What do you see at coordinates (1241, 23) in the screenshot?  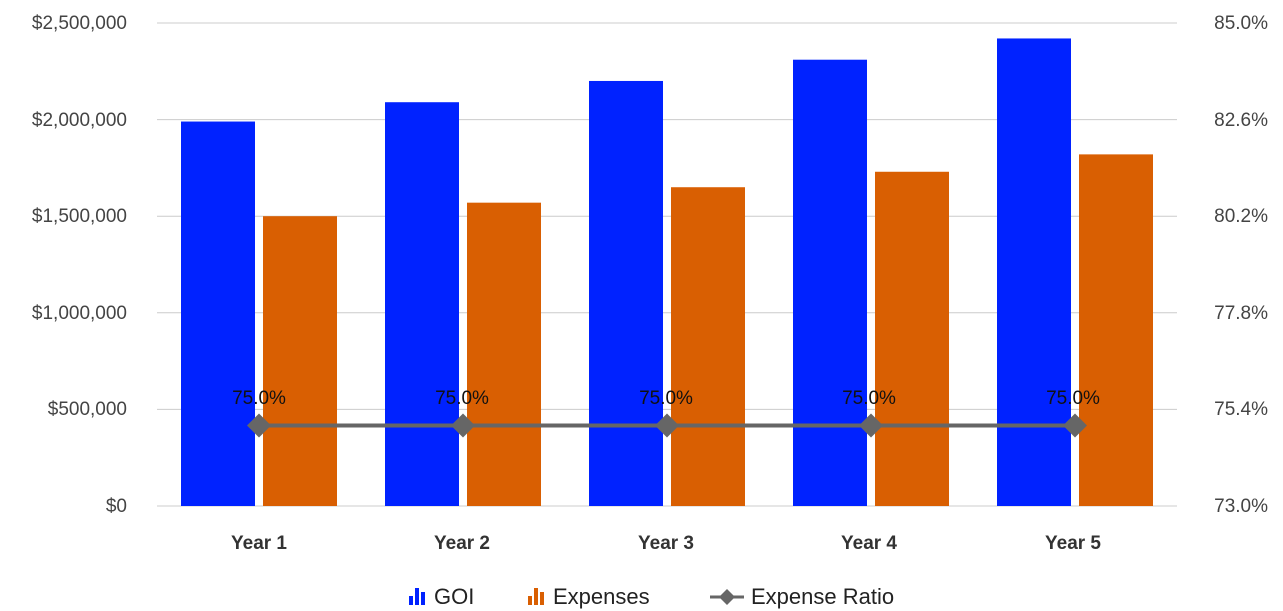 I see `right-tick-label: 85.0%` at bounding box center [1241, 23].